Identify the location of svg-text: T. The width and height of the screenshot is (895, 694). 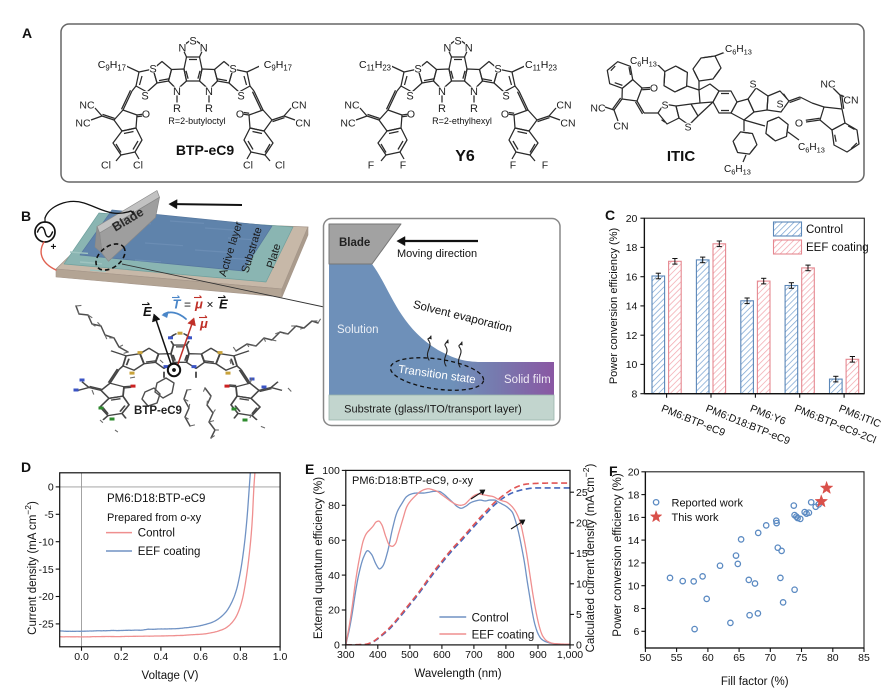
(177, 304).